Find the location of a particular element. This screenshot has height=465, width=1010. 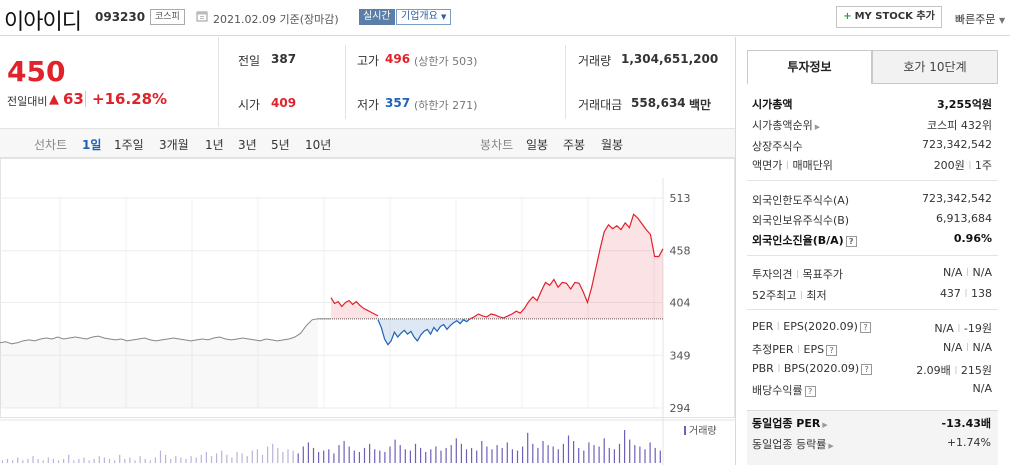

est-eps-value-text: N/A is located at coordinates (982, 347).